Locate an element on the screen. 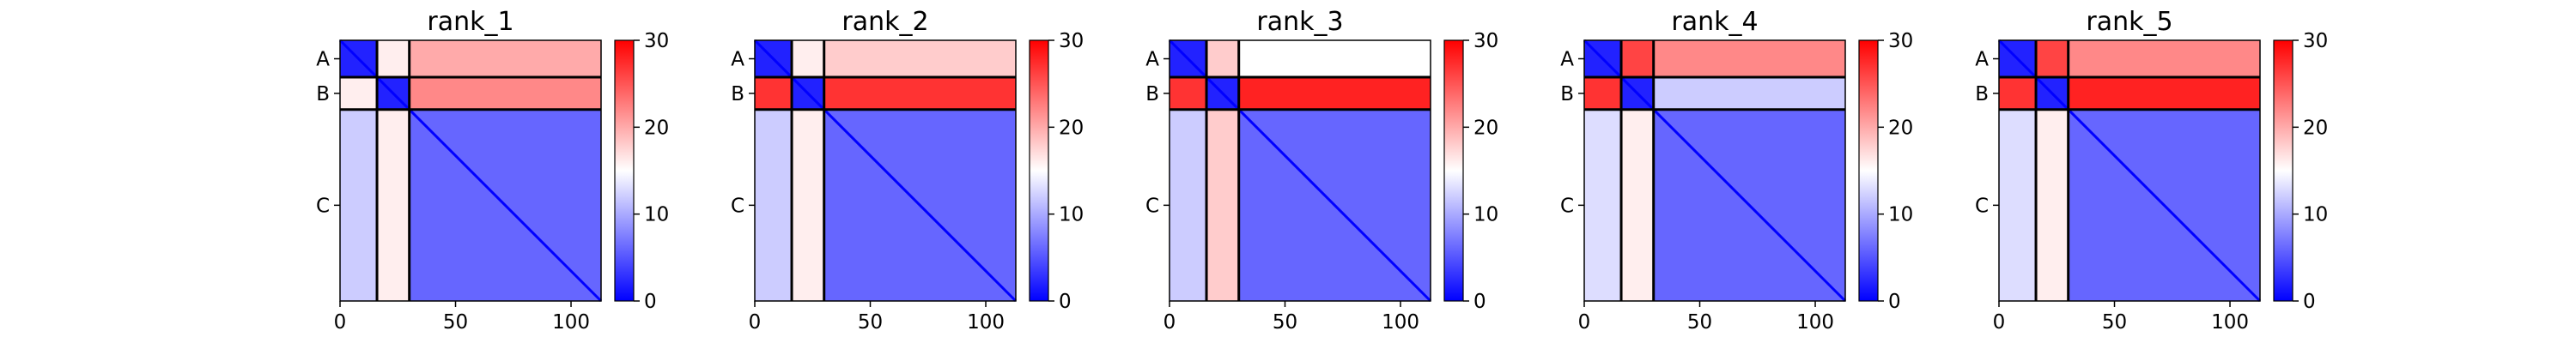 Image resolution: width=2576 pixels, height=343 pixels. panel-title: rank_3 is located at coordinates (1299, 22).